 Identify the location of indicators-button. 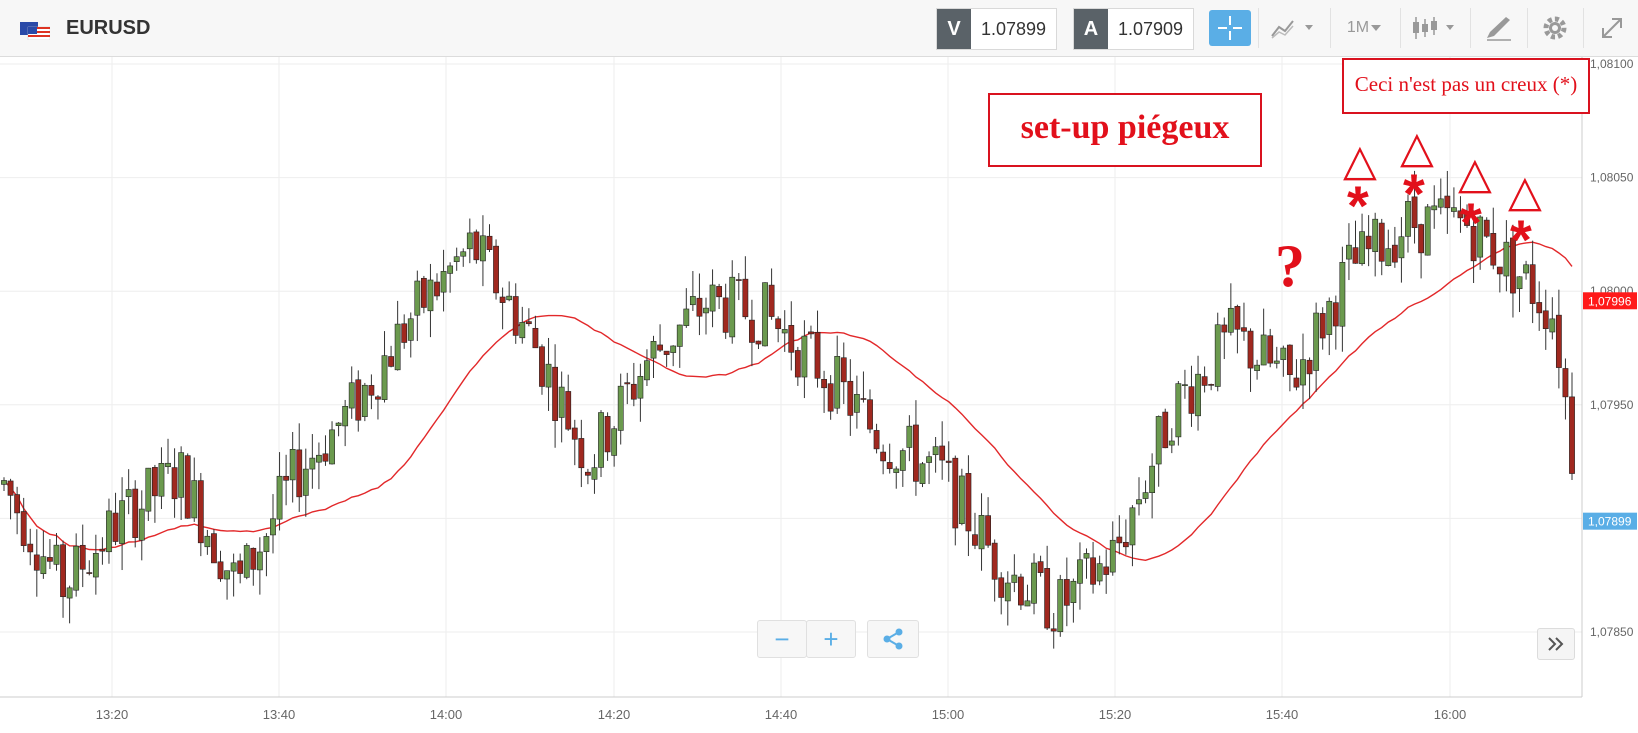
(1293, 28).